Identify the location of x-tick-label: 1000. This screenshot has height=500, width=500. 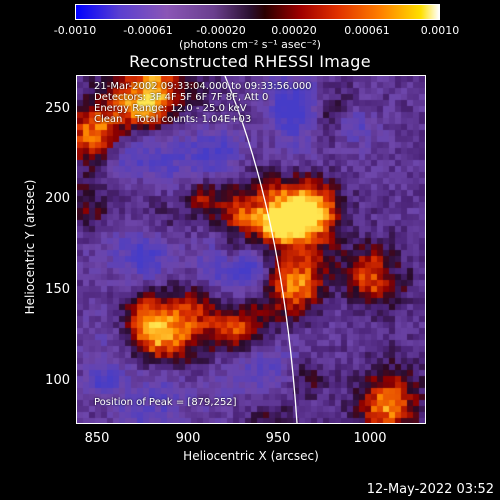
(370, 438).